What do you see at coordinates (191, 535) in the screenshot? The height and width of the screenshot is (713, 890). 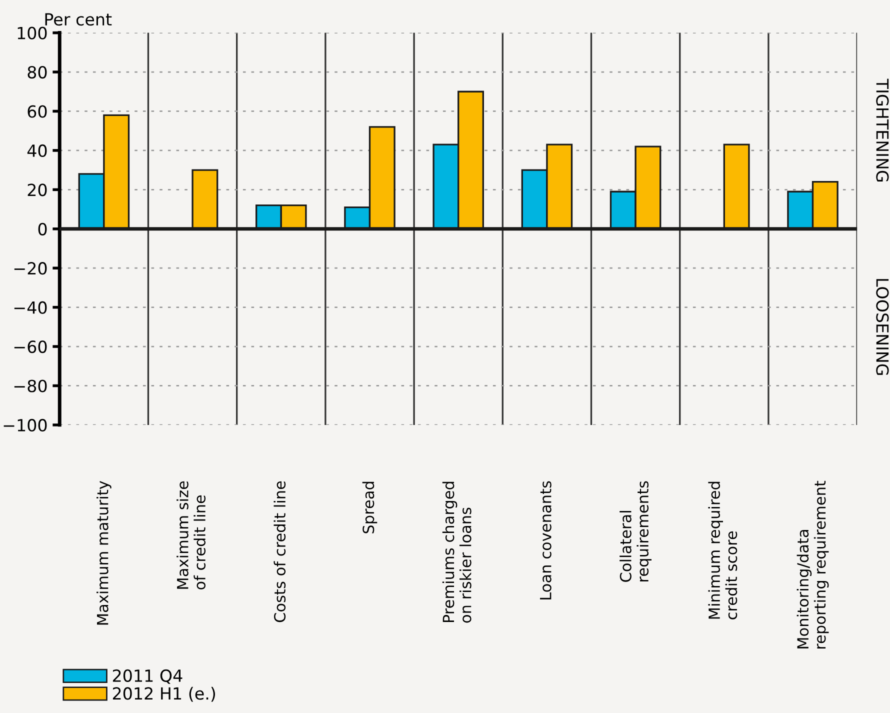 I see `x-tick-label: Maximum size of credit line` at bounding box center [191, 535].